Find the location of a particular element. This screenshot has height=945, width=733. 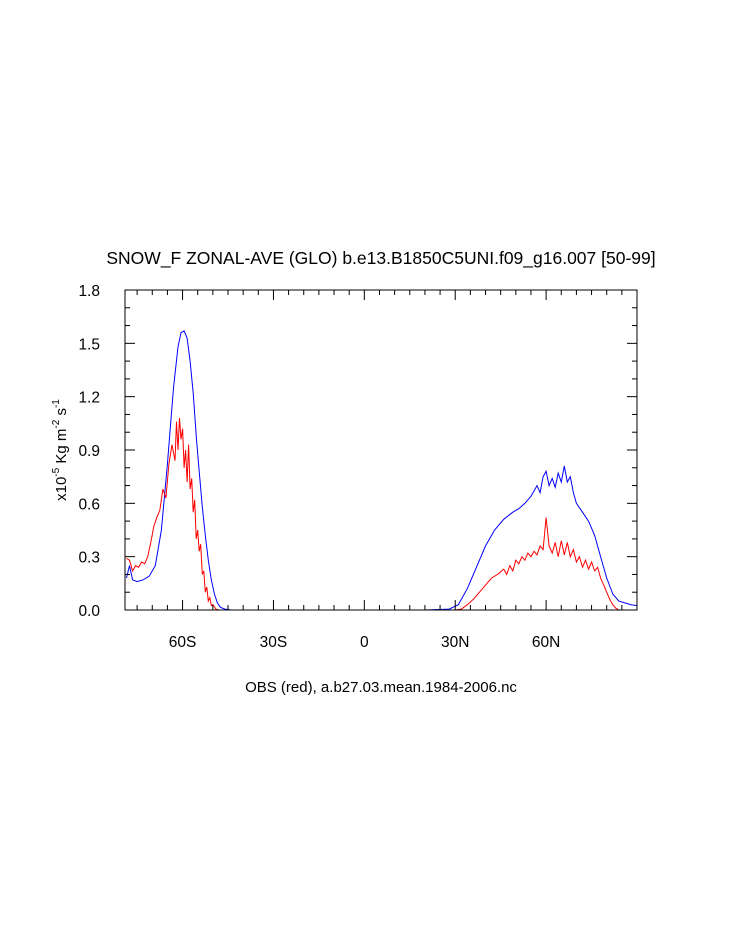

x-tick-label: 0 is located at coordinates (364, 642).